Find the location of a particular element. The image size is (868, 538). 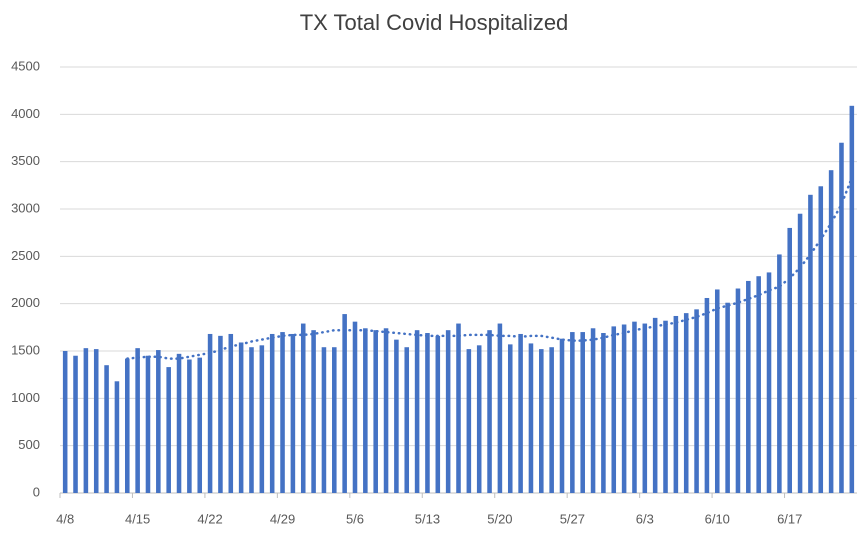

x-tick-label: 4/22 is located at coordinates (209, 518).